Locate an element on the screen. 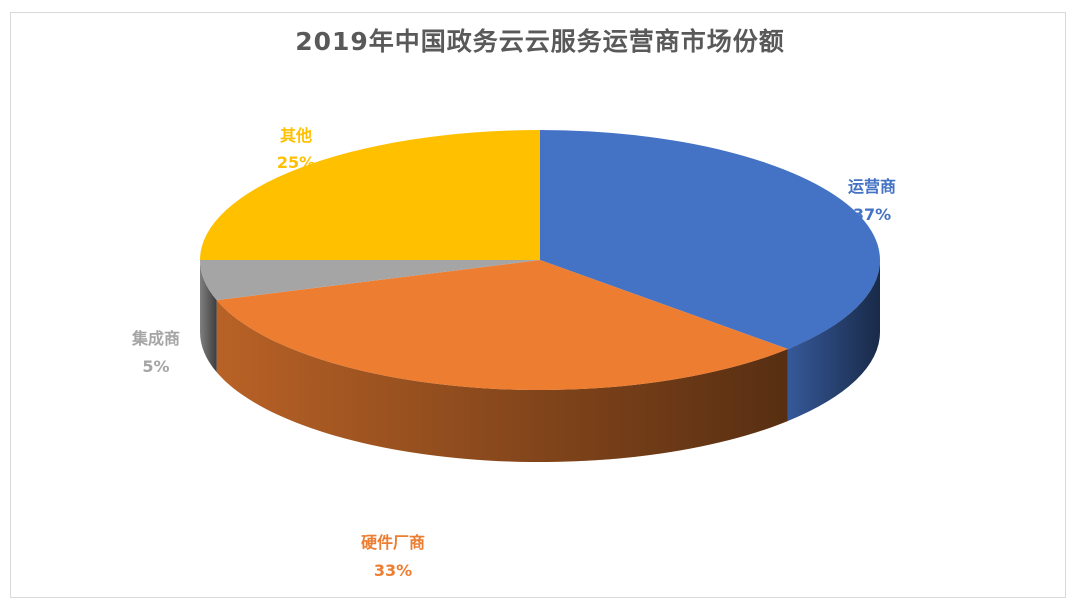 The image size is (1080, 614). label-yingjian-value: 33% is located at coordinates (393, 570).